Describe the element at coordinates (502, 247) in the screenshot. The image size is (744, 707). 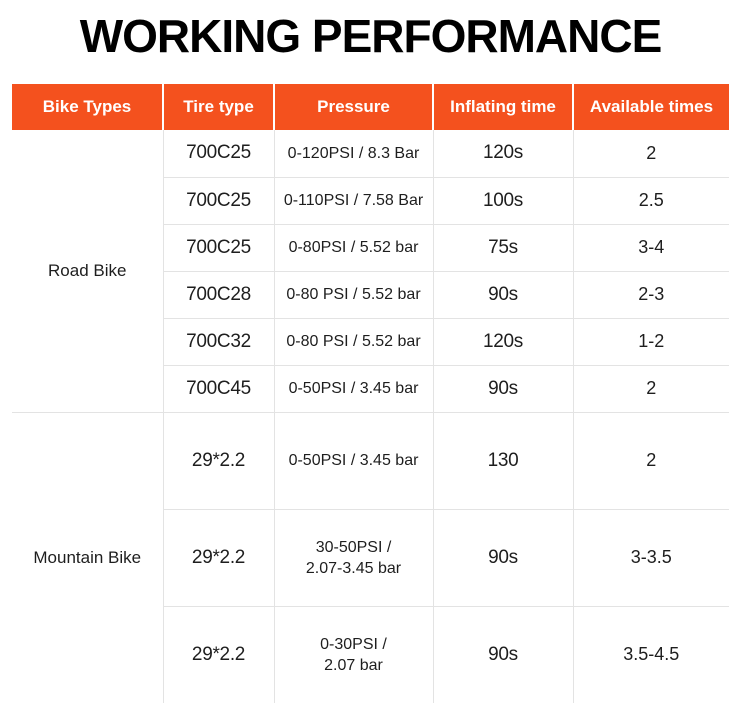
I see `inflating-time-cell: 75s` at that location.